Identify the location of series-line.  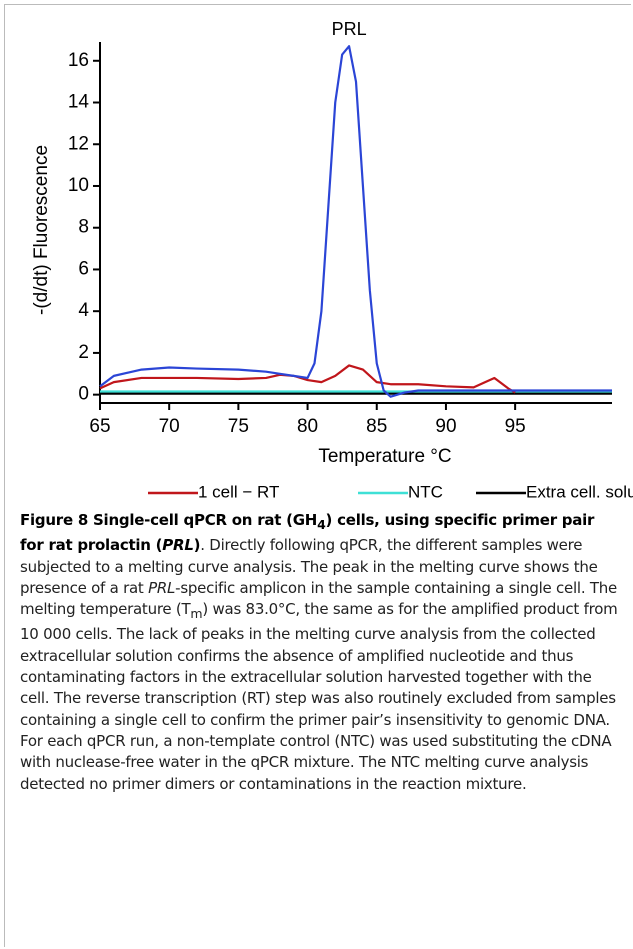
(307, 379).